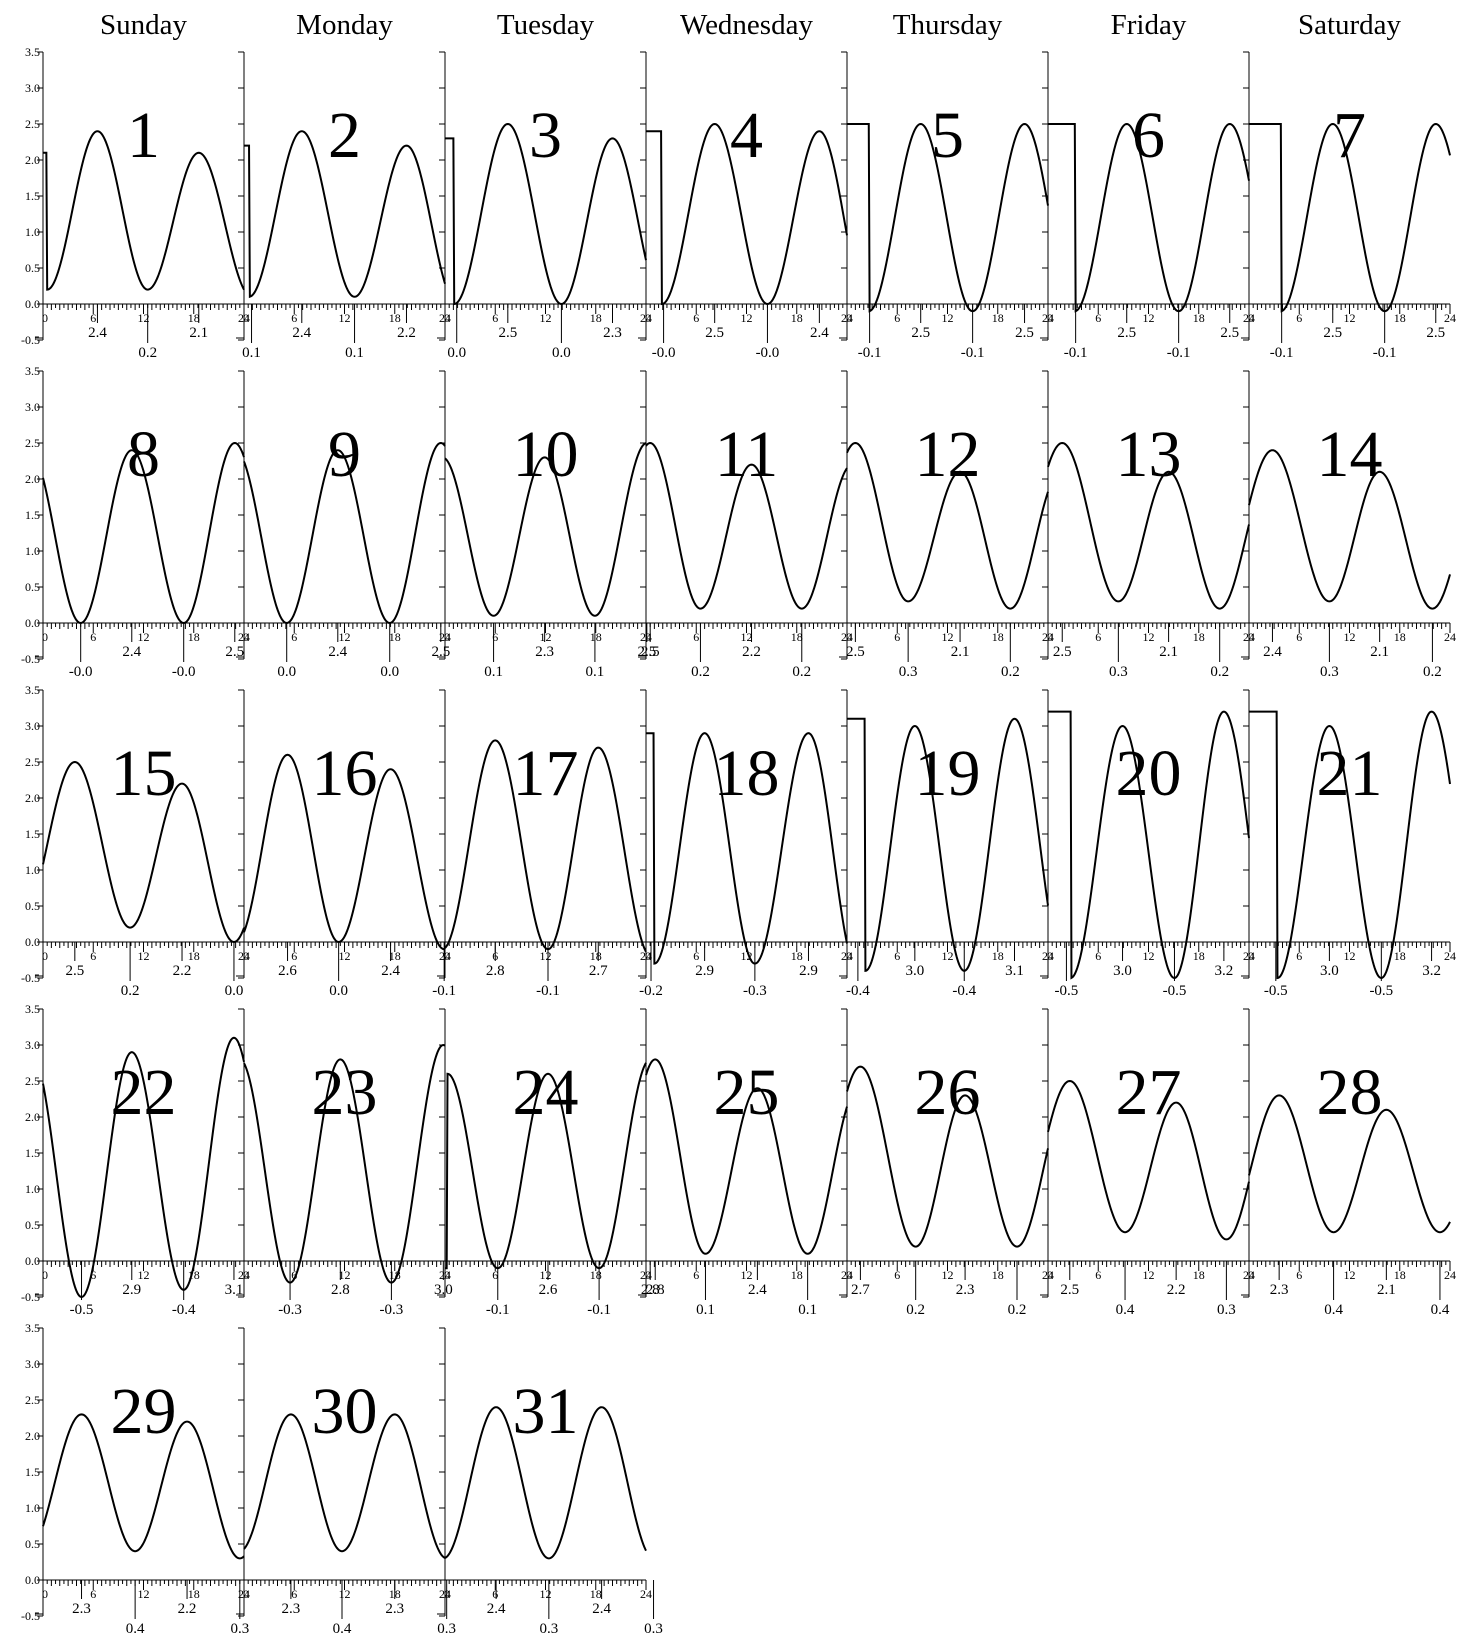 The height and width of the screenshot is (1650, 1473). Describe the element at coordinates (1122, 971) in the screenshot. I see `high-tide-label: 3.0` at that location.